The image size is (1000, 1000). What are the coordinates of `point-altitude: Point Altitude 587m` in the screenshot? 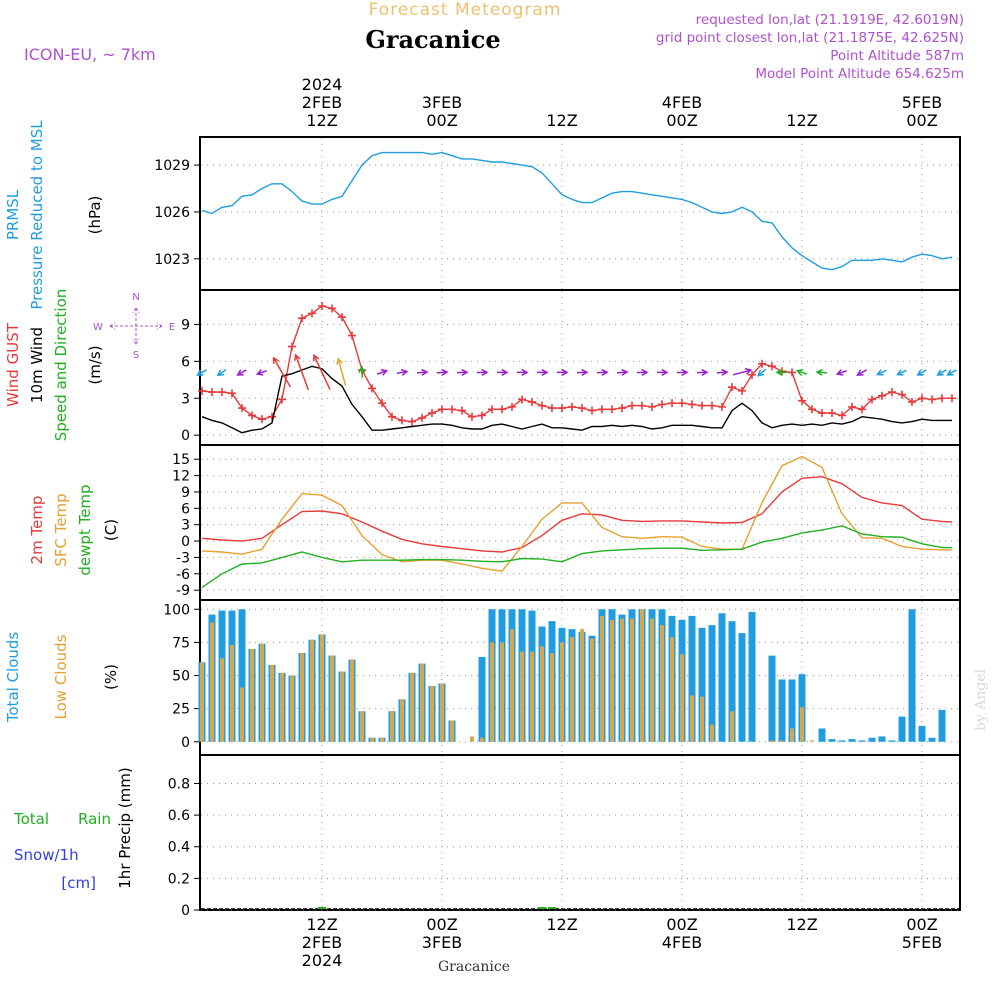 It's located at (897, 56).